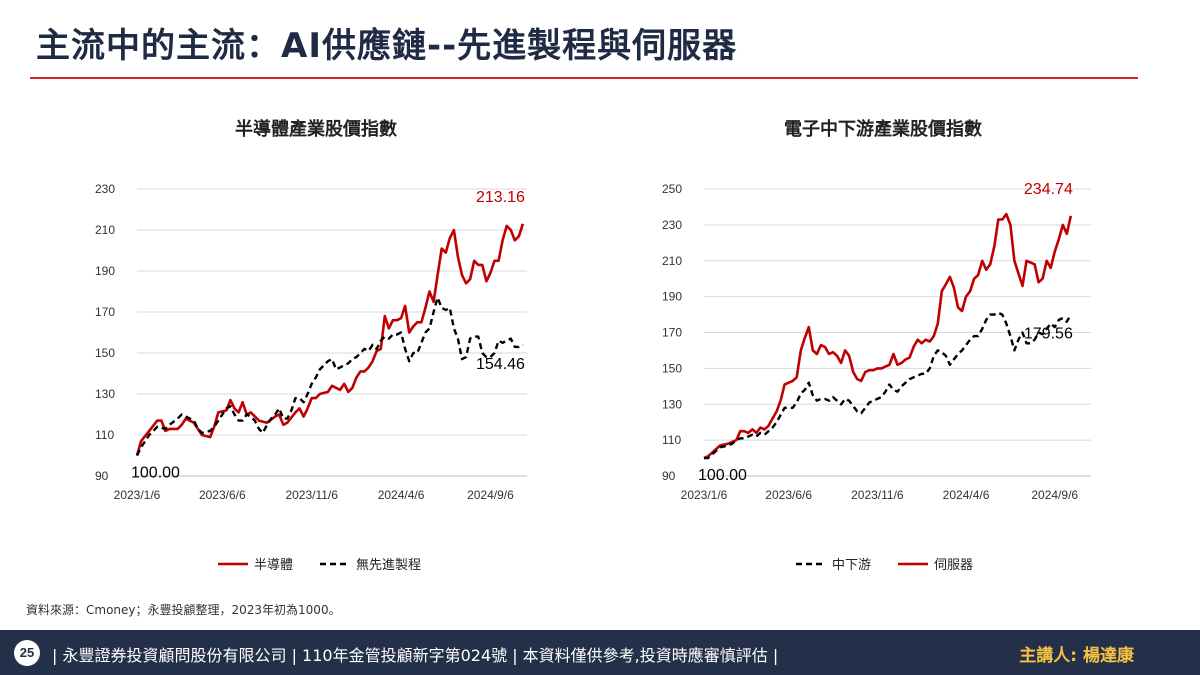 The image size is (1200, 675). What do you see at coordinates (500, 364) in the screenshot?
I see `data-label: 154.46` at bounding box center [500, 364].